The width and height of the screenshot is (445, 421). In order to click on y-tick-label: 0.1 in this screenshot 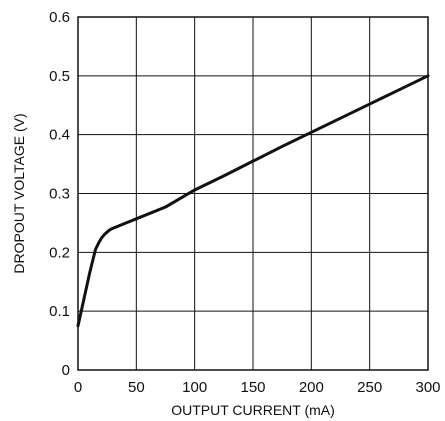, I will do `click(59, 311)`.